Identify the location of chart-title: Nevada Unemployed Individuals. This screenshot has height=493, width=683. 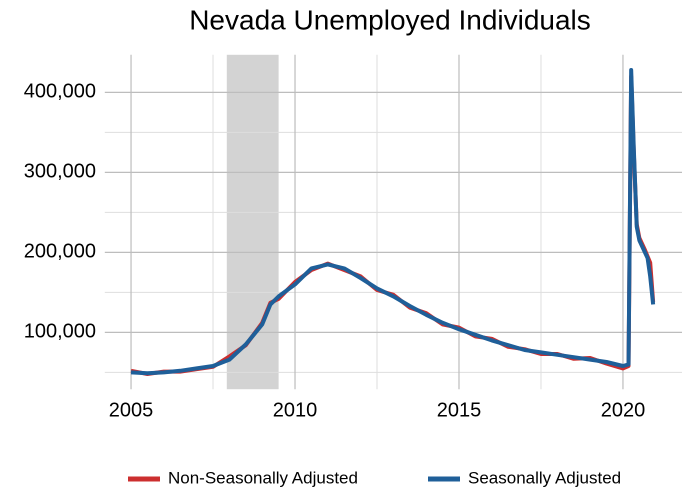
(390, 19).